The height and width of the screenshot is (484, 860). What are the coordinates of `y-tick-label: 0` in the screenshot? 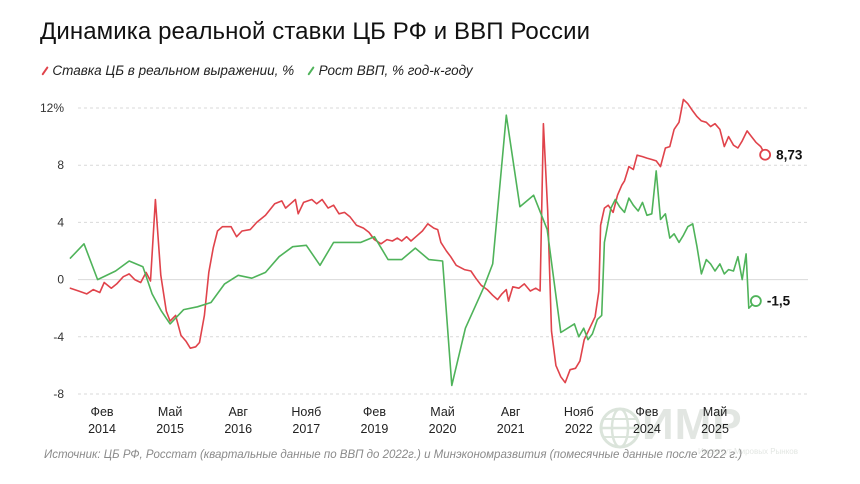 It's located at (60, 280).